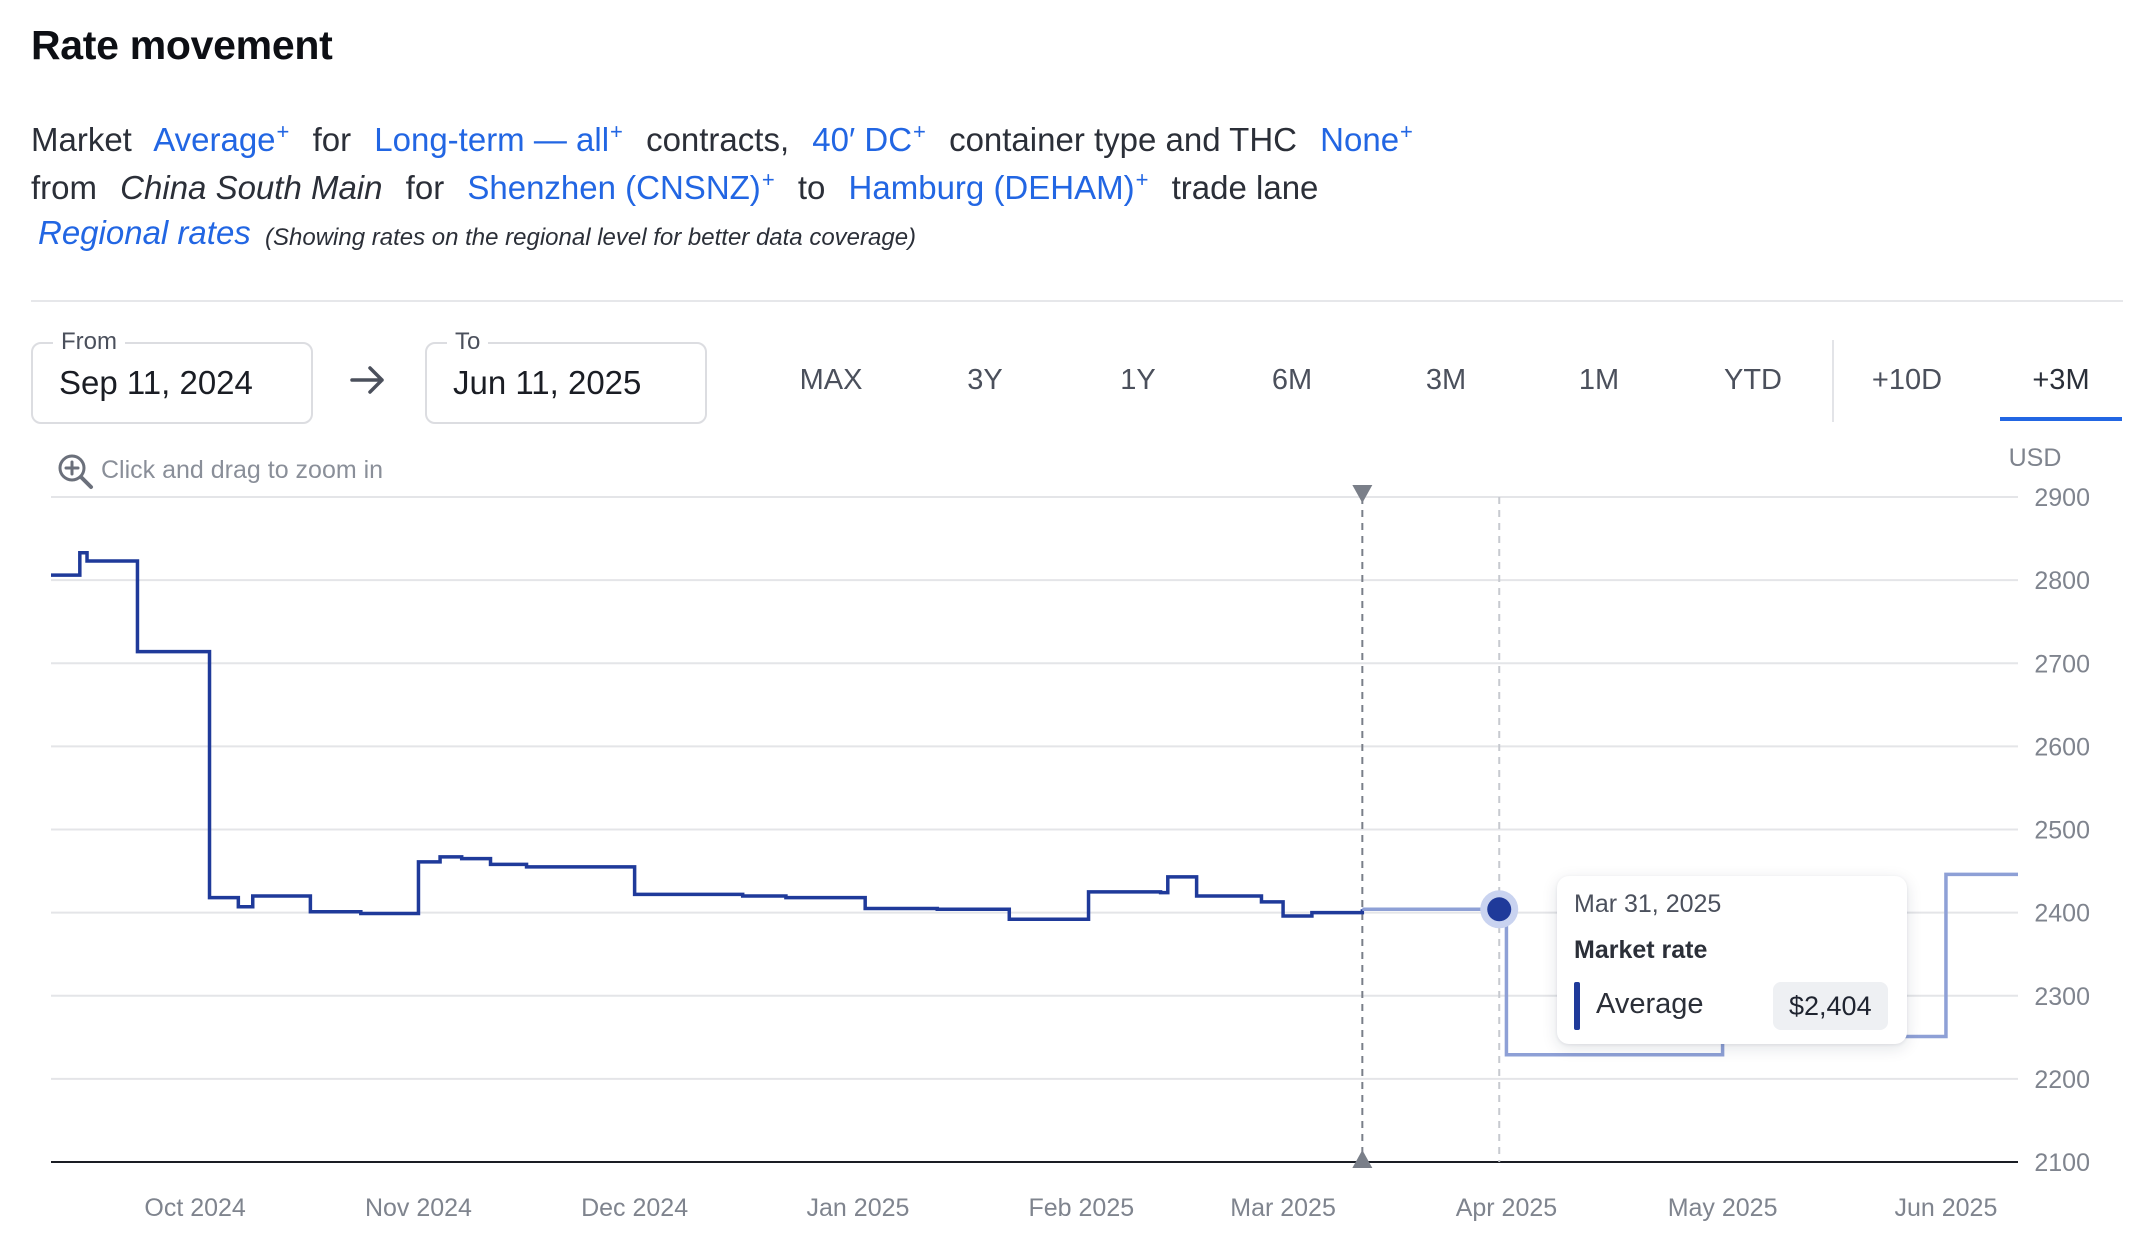  Describe the element at coordinates (1082, 1208) in the screenshot. I see `x-tick-label: Feb 2025` at that location.